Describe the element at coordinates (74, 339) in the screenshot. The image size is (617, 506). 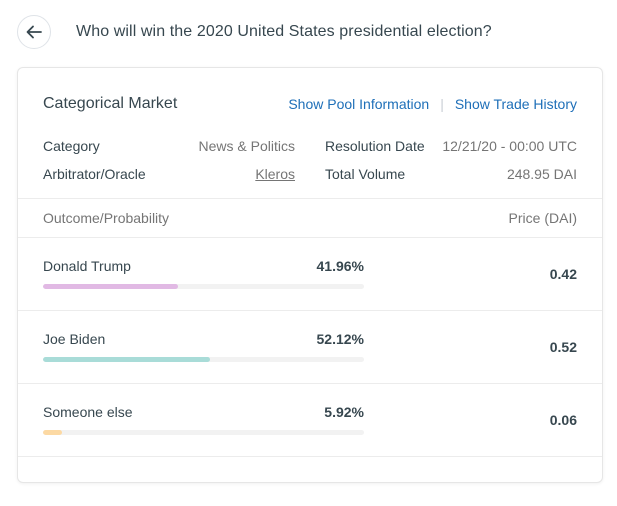
I see `outcome-name: Joe Biden` at that location.